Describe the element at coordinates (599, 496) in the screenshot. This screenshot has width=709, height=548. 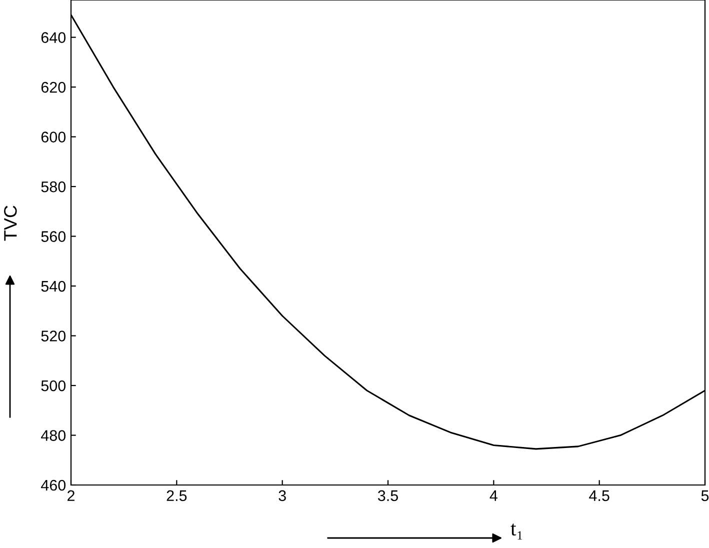
I see `x-tick-label: 4.5` at that location.